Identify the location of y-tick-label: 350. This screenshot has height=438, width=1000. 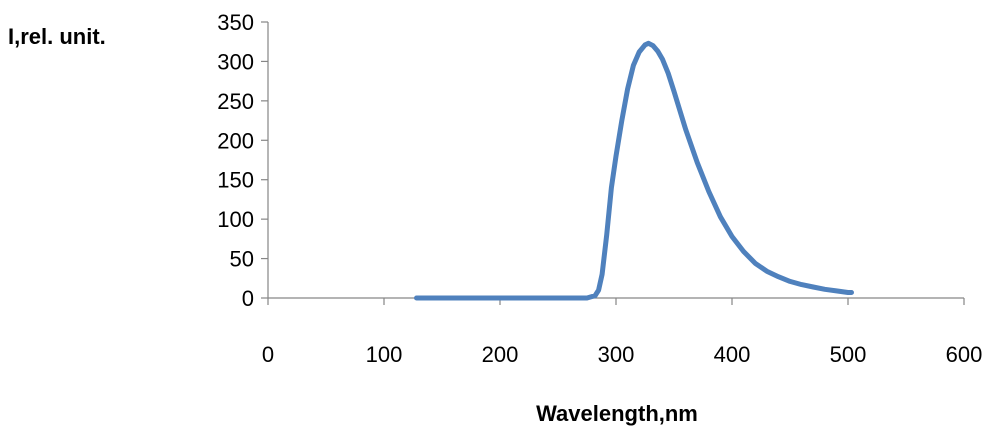
(235, 22).